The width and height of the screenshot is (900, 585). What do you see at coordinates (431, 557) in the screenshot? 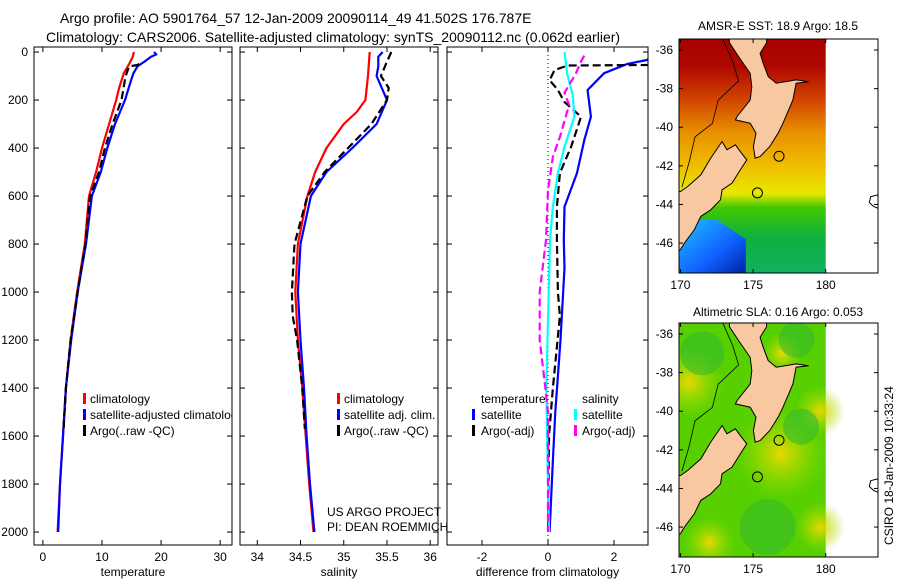
I see `x-tick-label: 36` at bounding box center [431, 557].